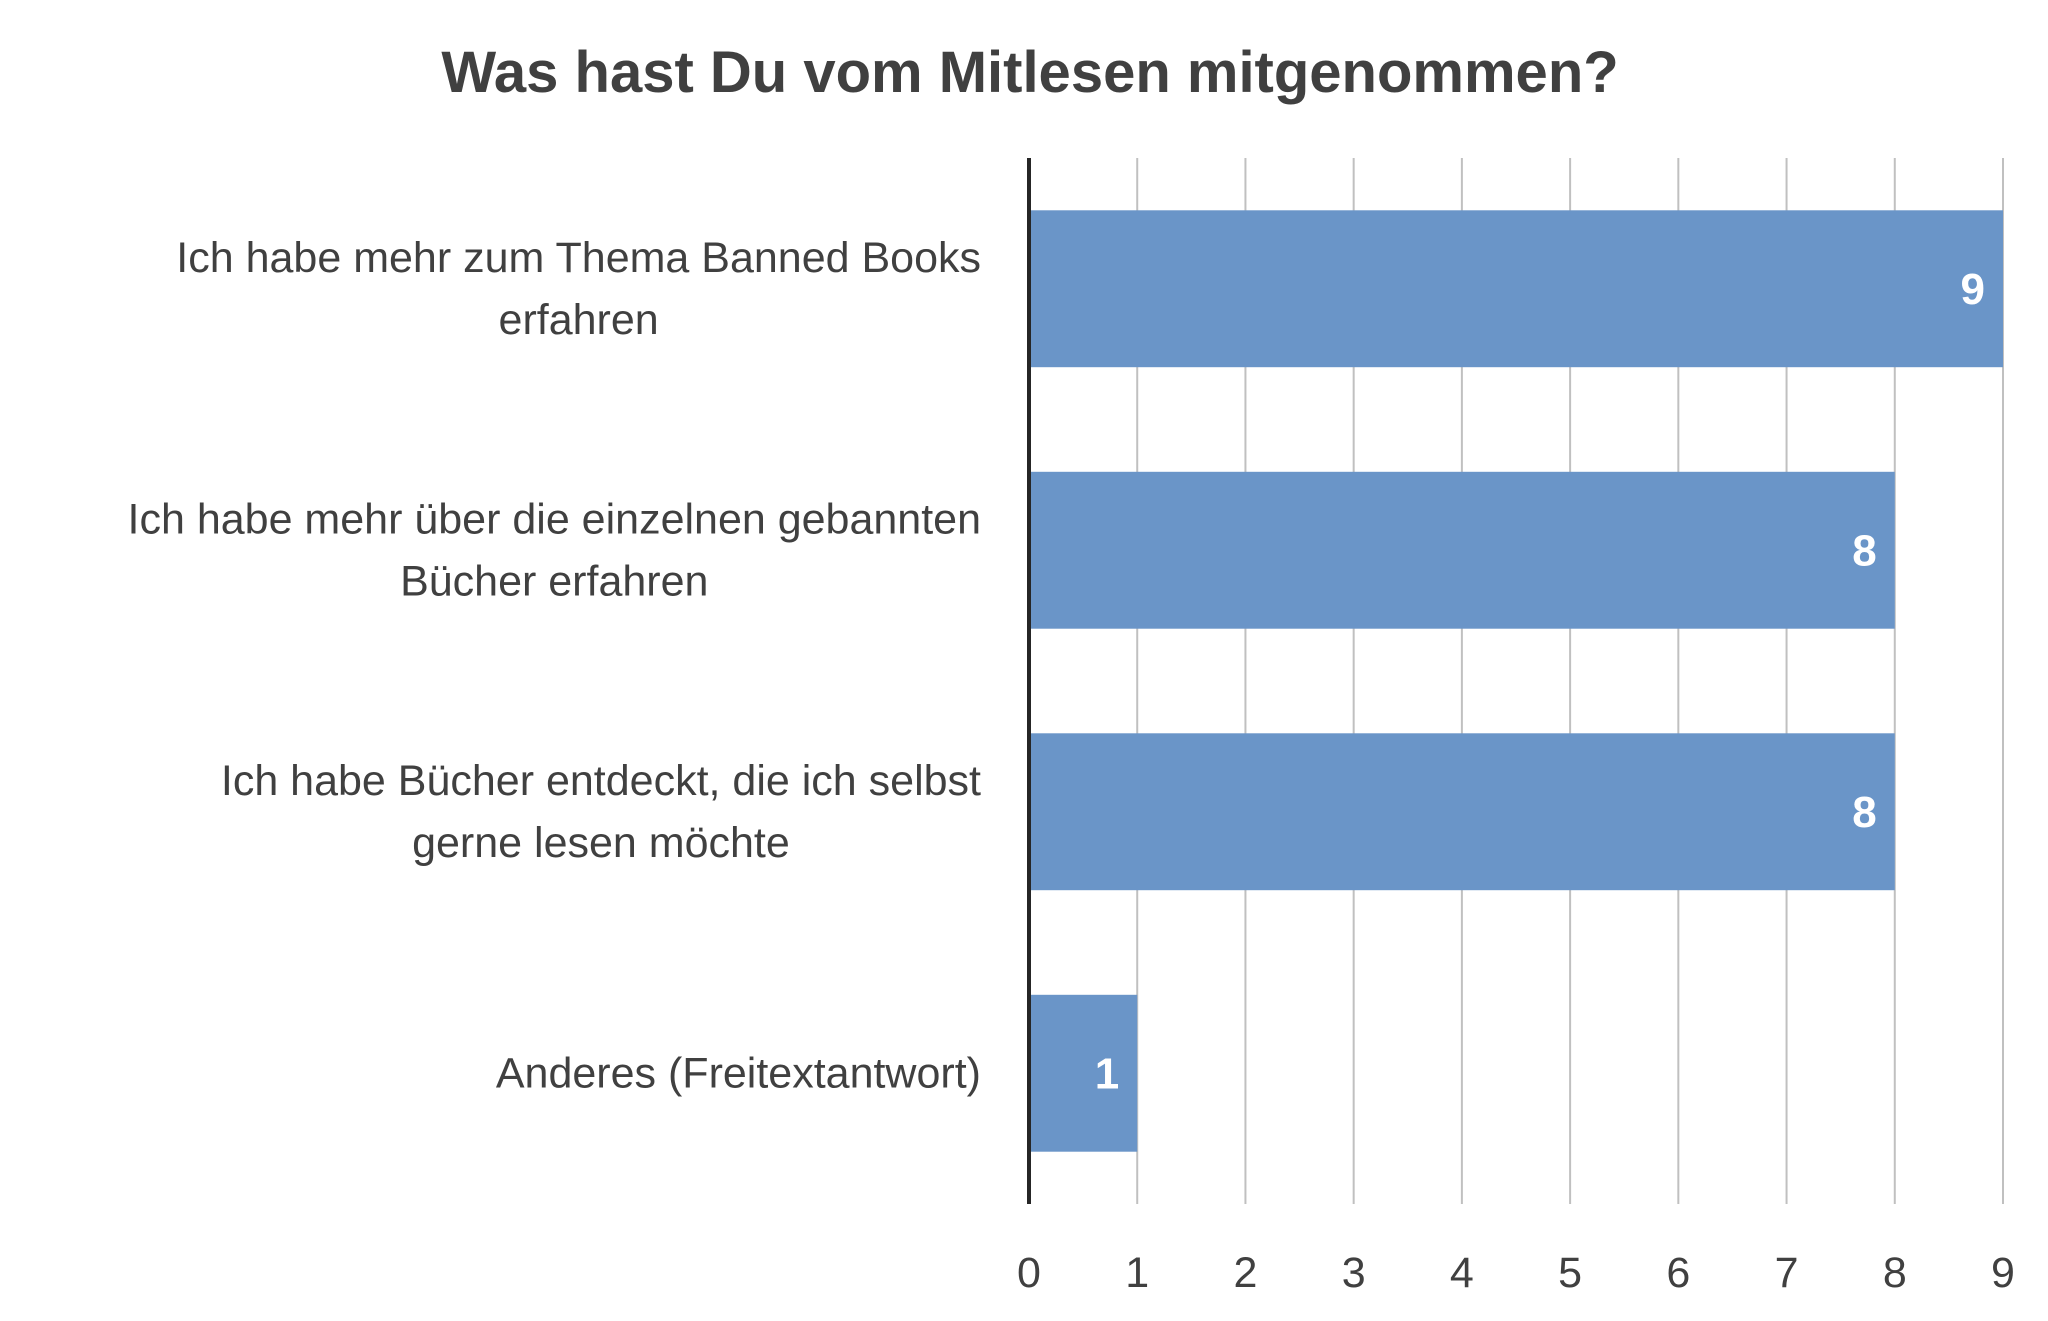 The height and width of the screenshot is (1321, 2048). What do you see at coordinates (1137, 1273) in the screenshot?
I see `x-tick-label: 1` at bounding box center [1137, 1273].